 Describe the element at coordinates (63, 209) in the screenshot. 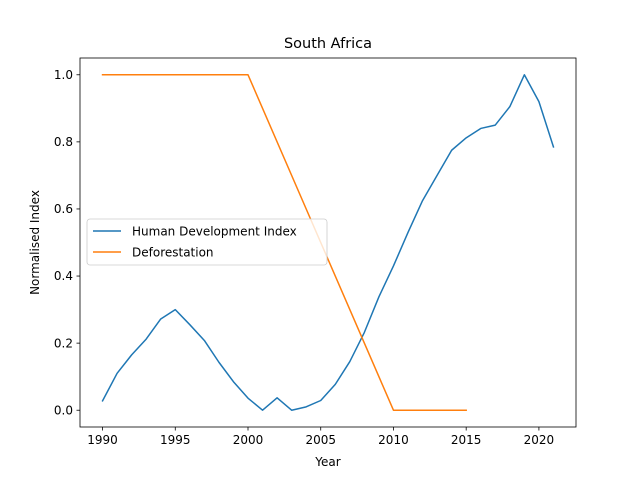

I see `y-tick-label: 0.6` at that location.